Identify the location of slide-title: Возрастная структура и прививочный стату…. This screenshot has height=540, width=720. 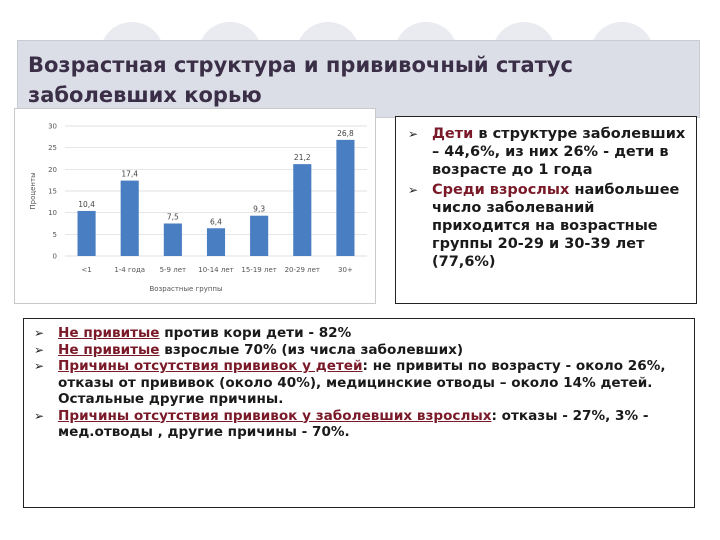
(328, 80).